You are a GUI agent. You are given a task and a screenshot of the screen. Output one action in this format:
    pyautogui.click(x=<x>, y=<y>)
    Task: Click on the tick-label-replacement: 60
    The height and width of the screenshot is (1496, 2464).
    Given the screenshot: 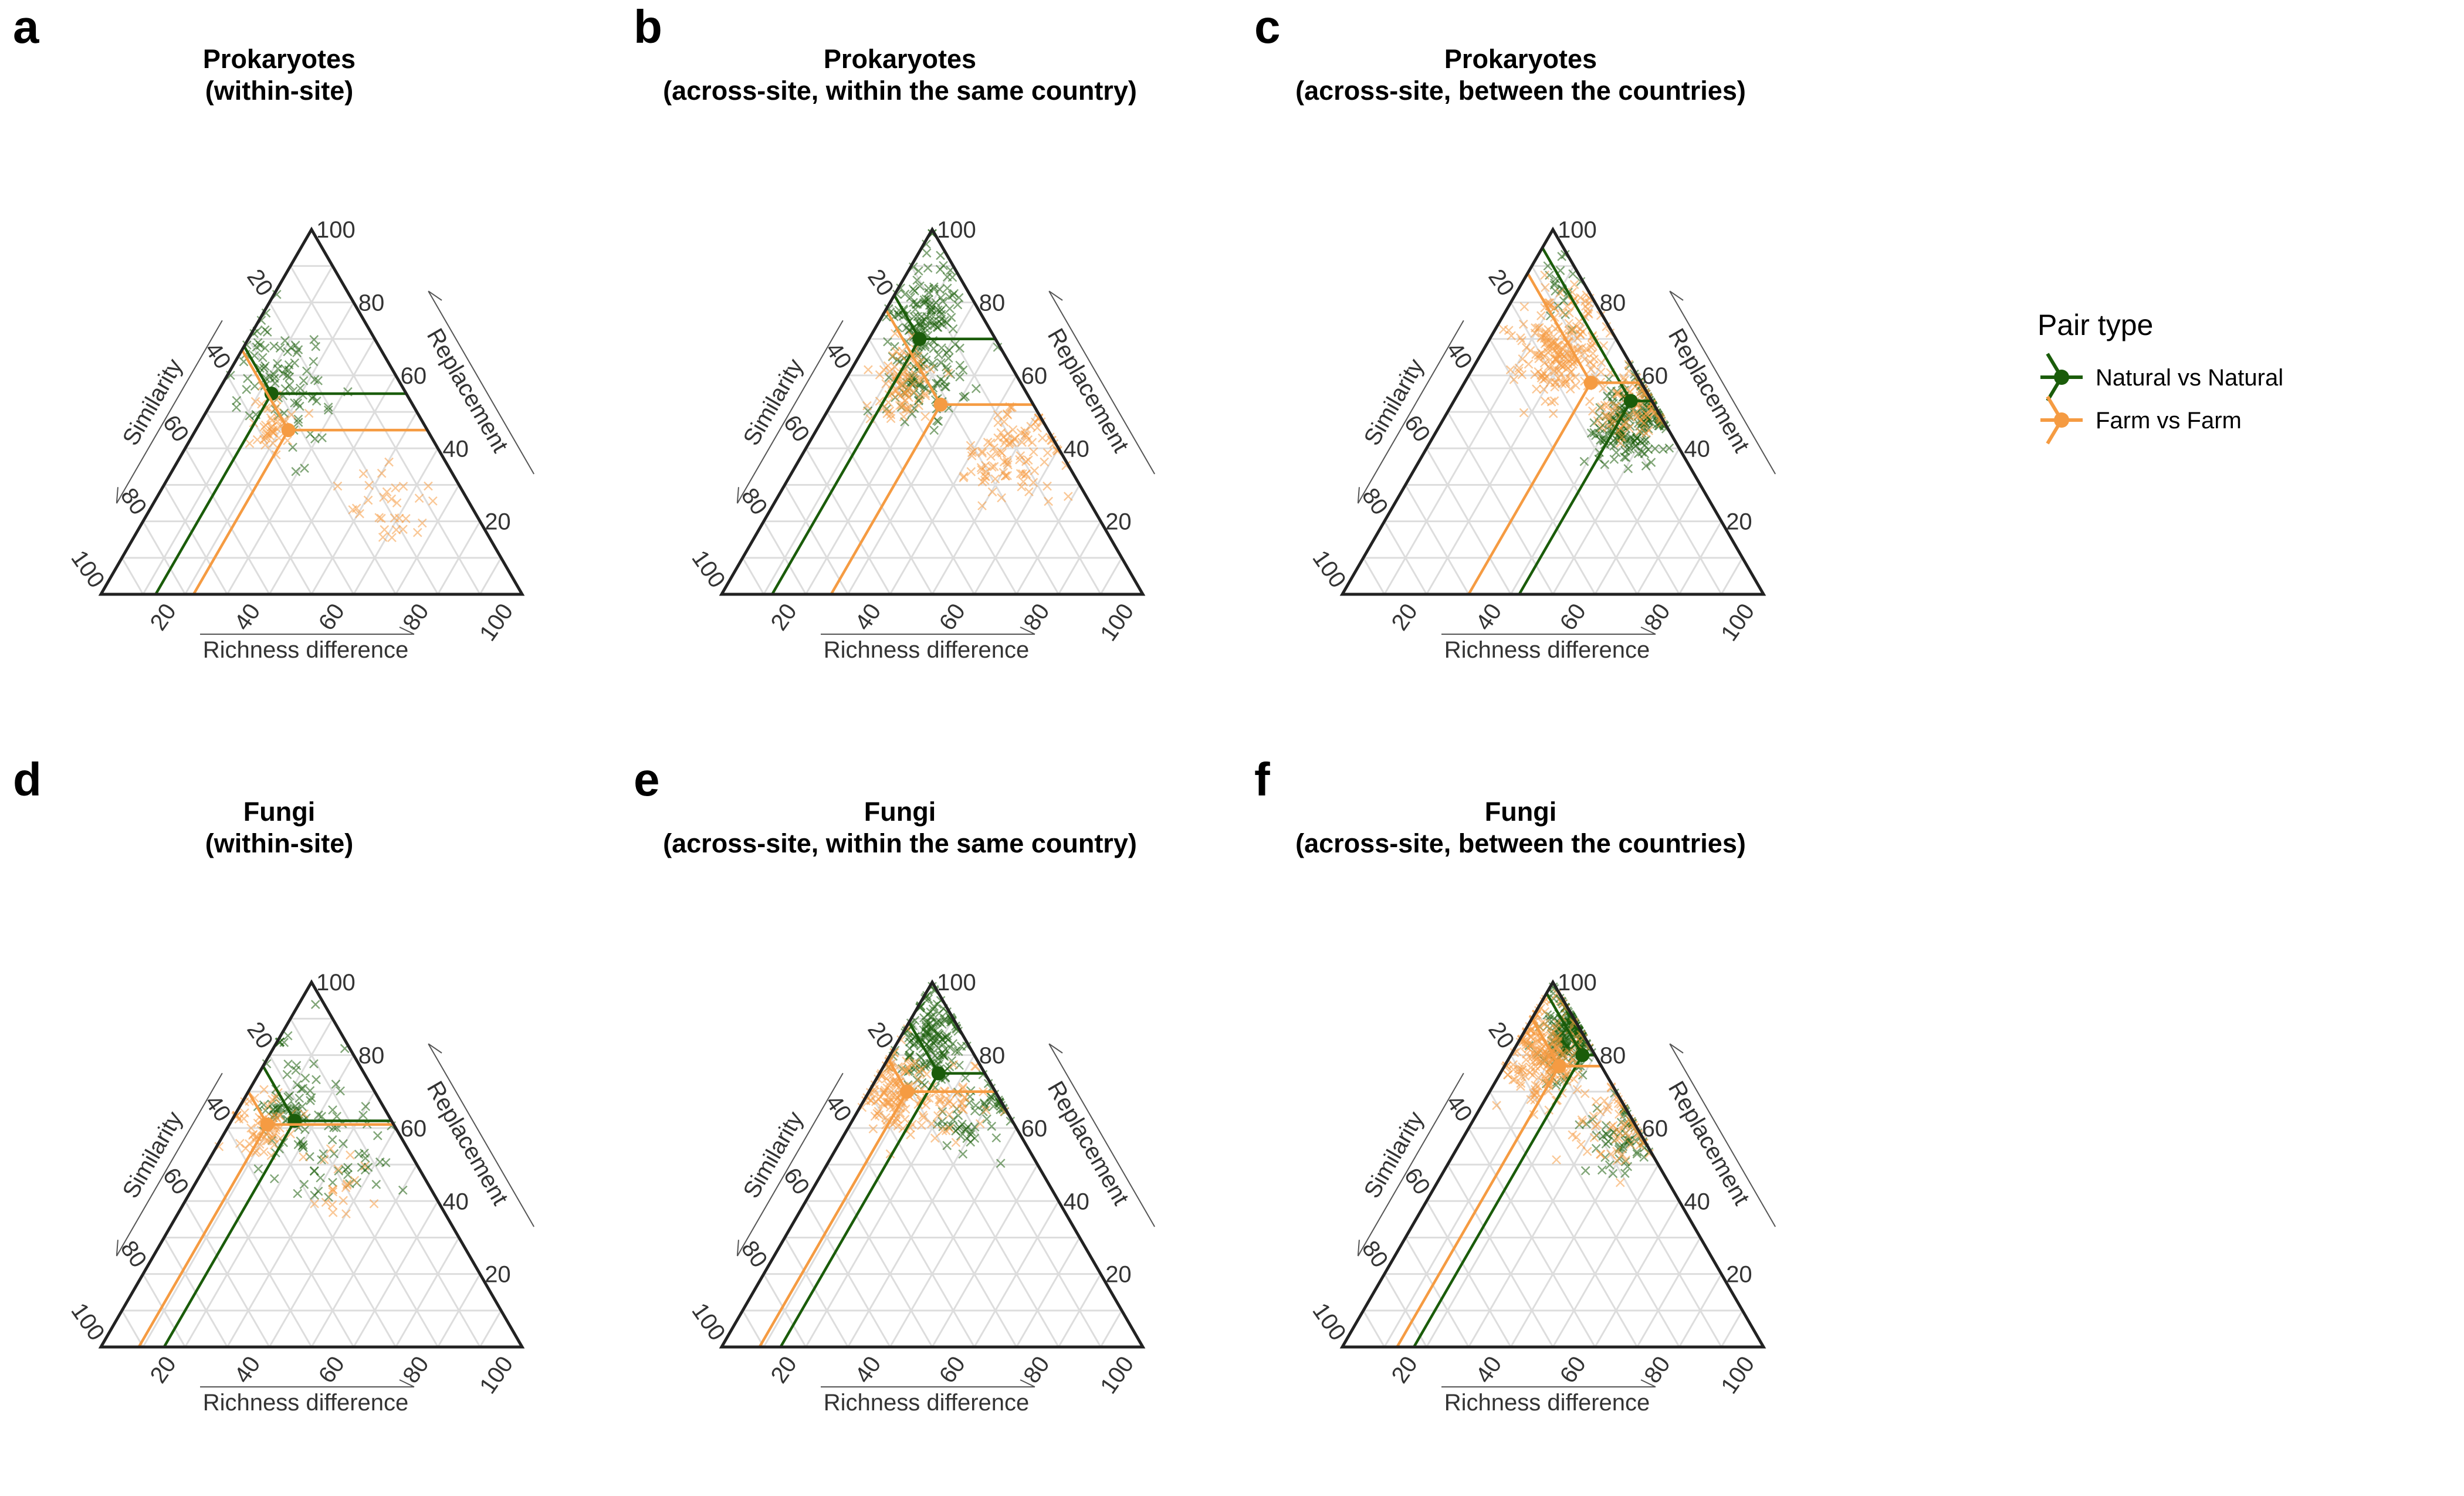 What is the action you would take?
    pyautogui.click(x=1034, y=376)
    